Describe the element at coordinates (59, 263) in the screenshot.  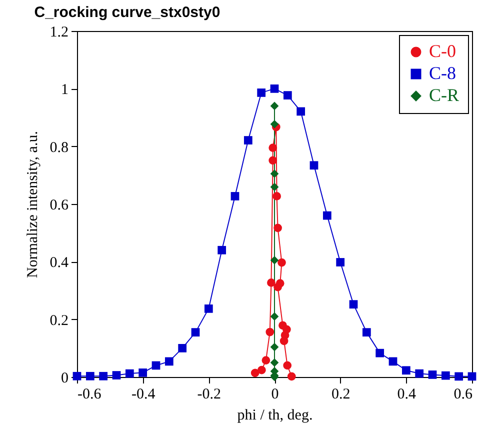
I see `y-tick-label: 0.4` at that location.